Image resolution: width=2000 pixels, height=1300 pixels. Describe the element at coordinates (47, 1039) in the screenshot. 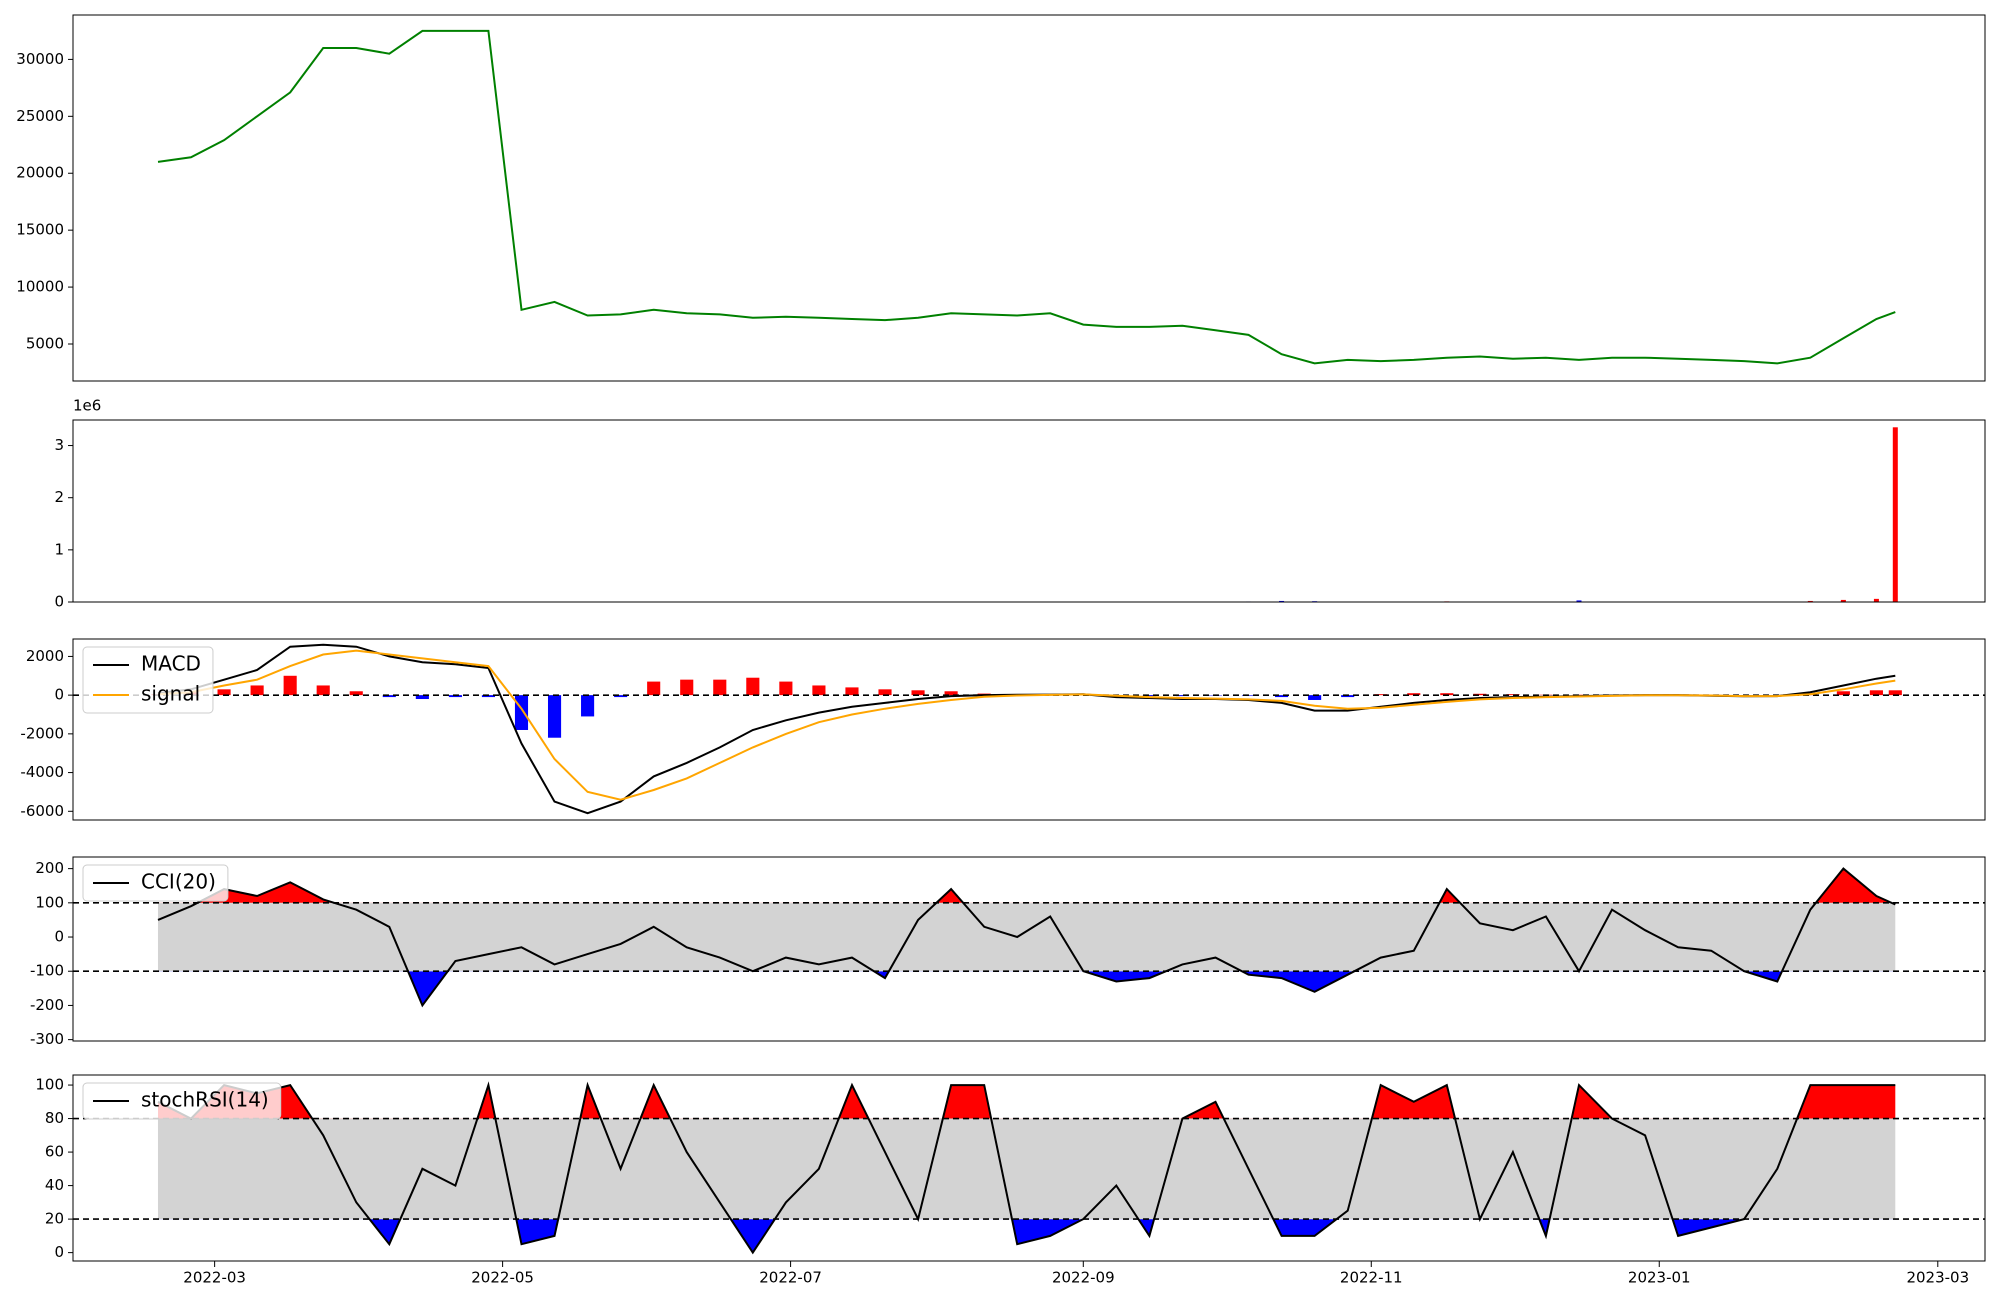

I see `y-tick-label: -300` at that location.